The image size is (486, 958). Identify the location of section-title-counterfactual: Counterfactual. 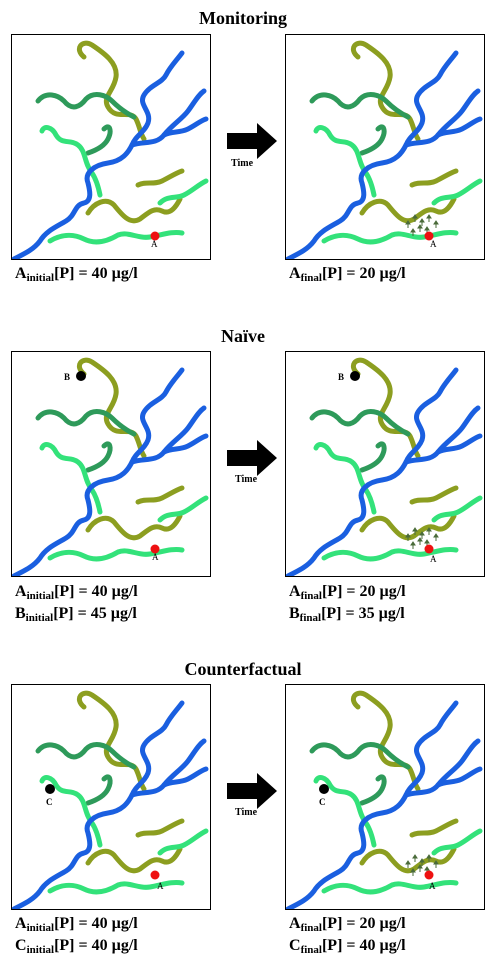
(243, 669).